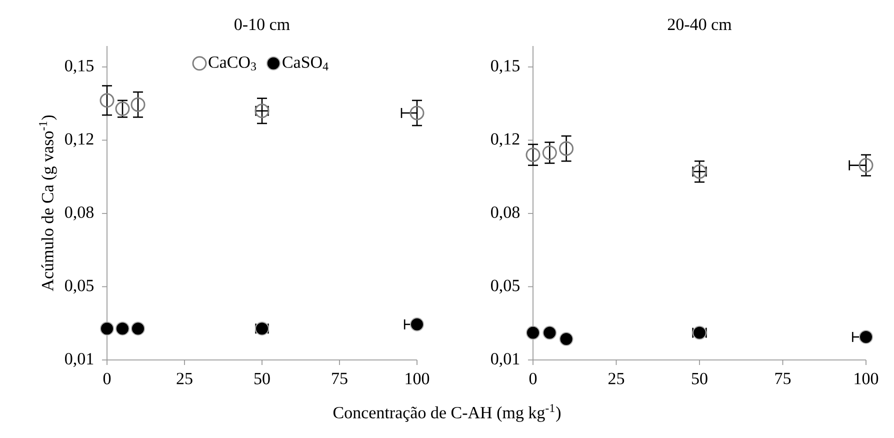 Image resolution: width=894 pixels, height=438 pixels. Describe the element at coordinates (447, 413) in the screenshot. I see `x-axis-title: Concentração de C-AH (mg kg$^{-1}$)` at that location.